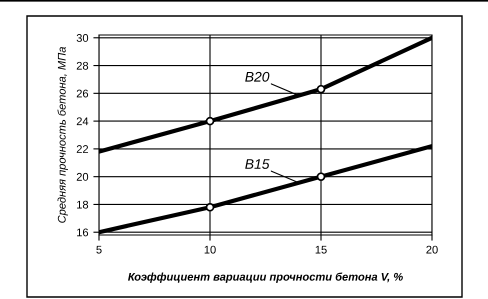 Image resolution: width=488 pixels, height=299 pixels. I want to click on x-tick-label: 20, so click(432, 250).